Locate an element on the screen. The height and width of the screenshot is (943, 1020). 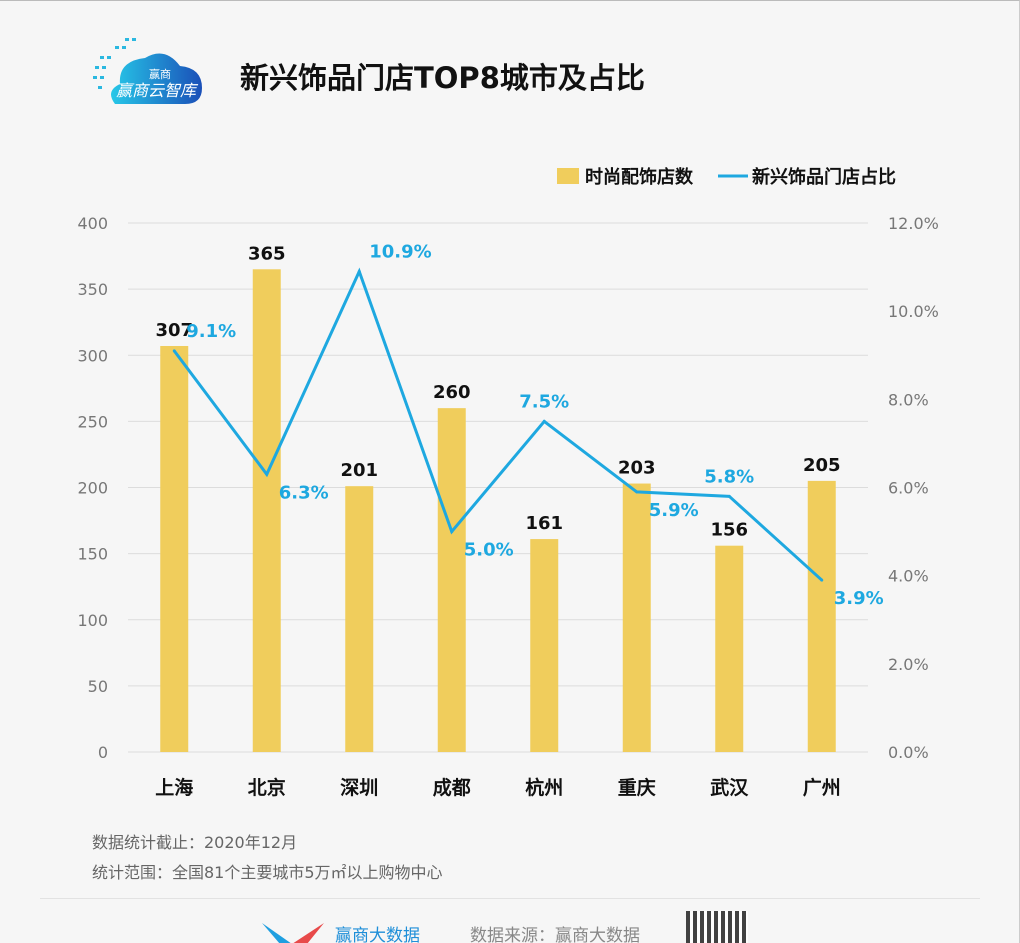
category-label: 上海 is located at coordinates (174, 787).